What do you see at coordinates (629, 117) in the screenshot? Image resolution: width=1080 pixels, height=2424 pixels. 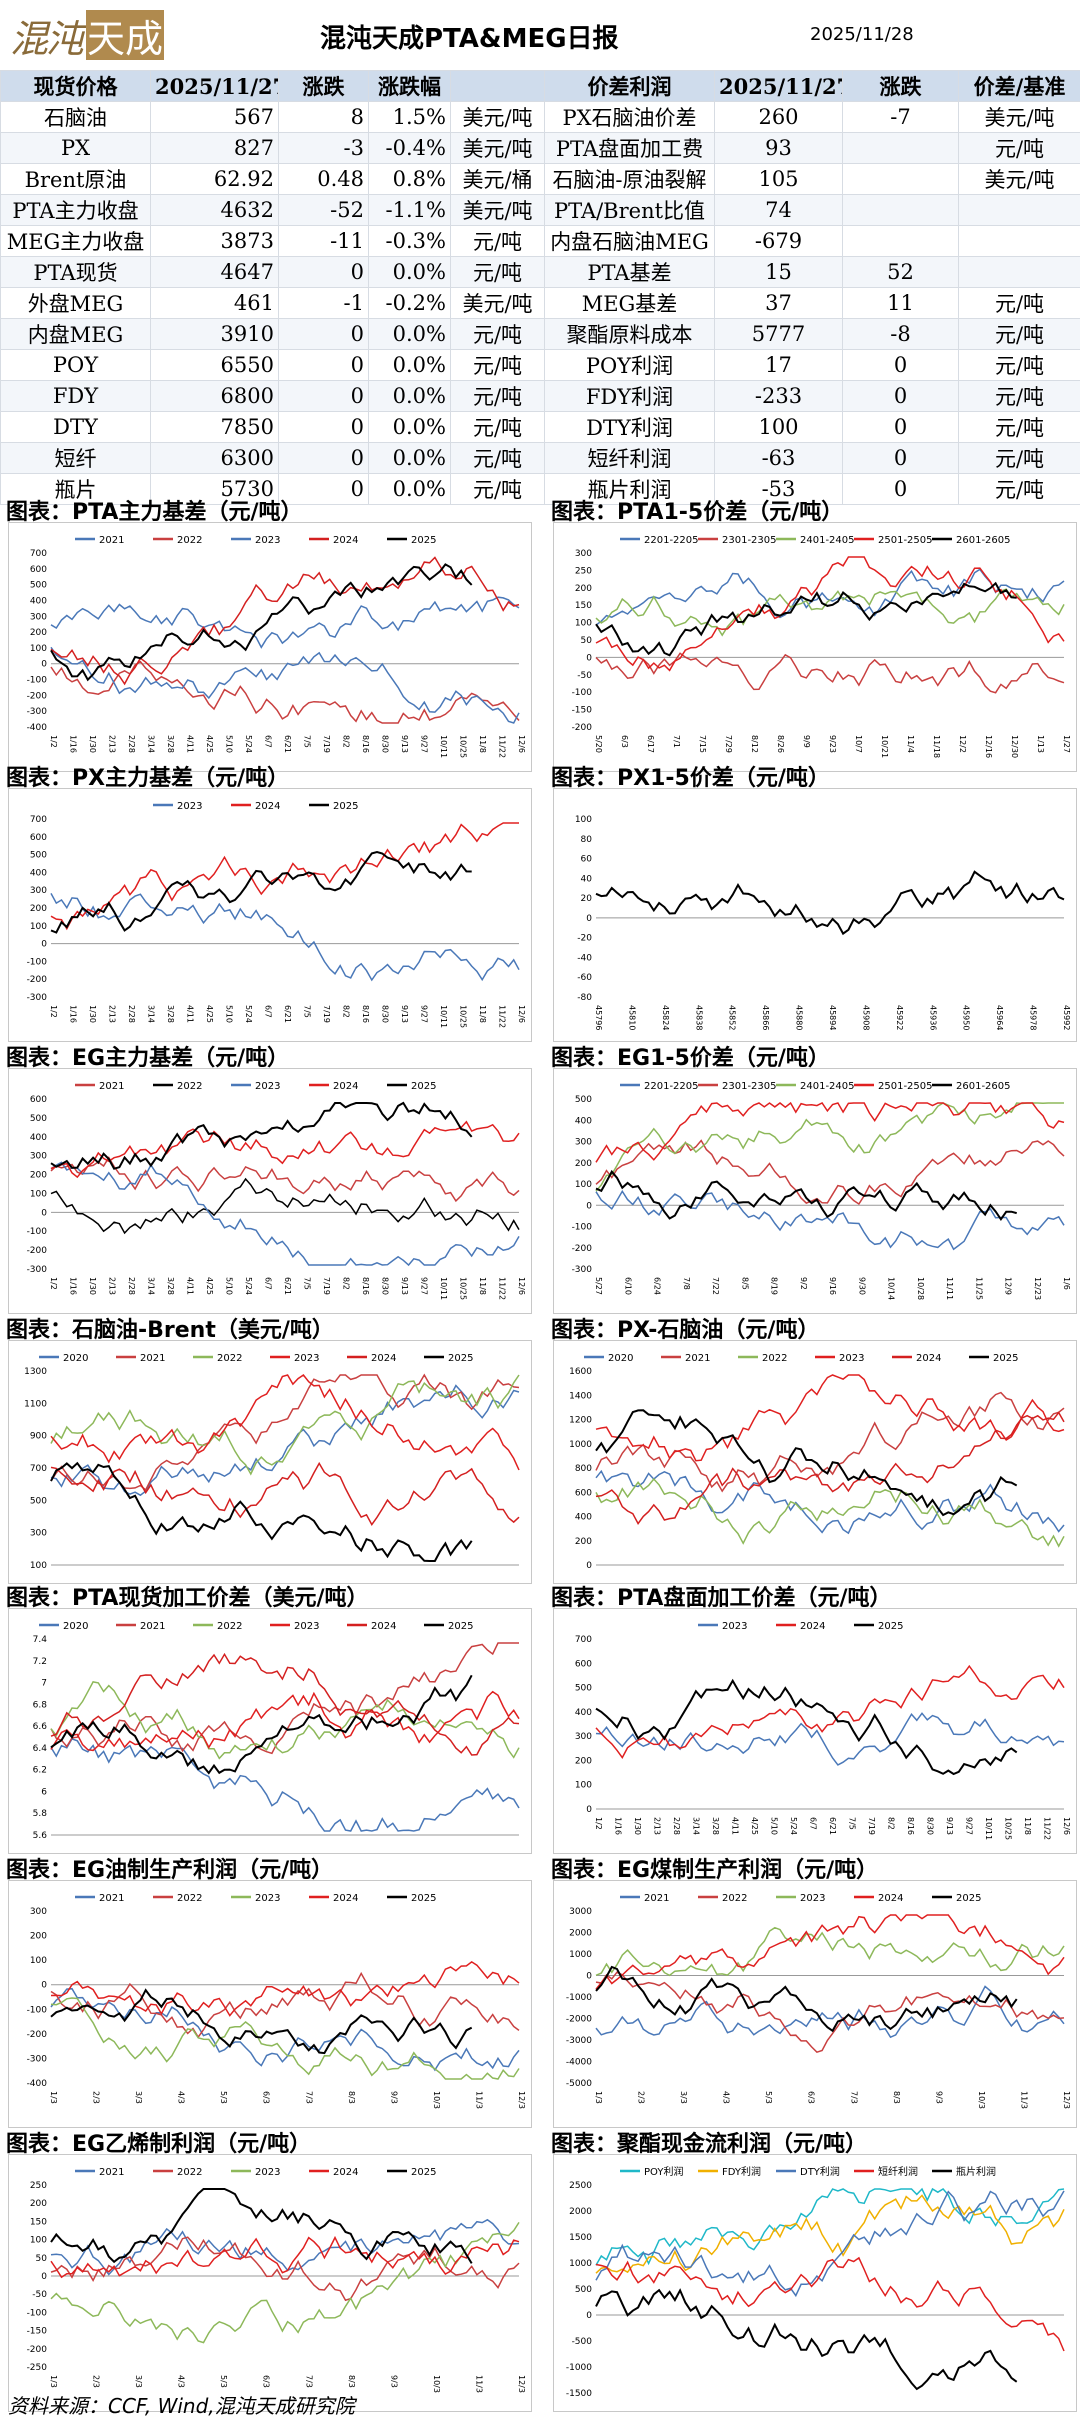 I see `table-cell: PX石脑油价差` at bounding box center [629, 117].